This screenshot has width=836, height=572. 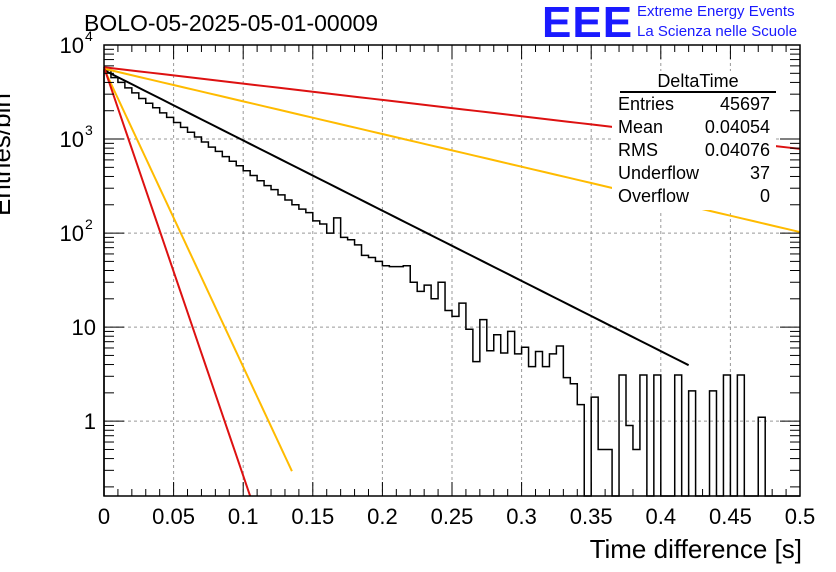 What do you see at coordinates (764, 196) in the screenshot?
I see `stats-value: 0` at bounding box center [764, 196].